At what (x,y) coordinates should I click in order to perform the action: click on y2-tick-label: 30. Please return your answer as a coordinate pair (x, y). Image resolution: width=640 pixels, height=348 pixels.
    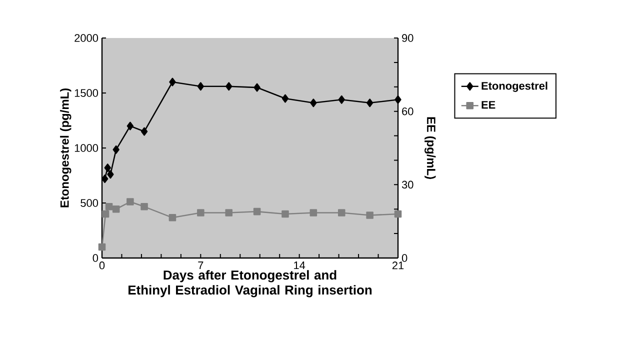
    Looking at the image, I should click on (408, 184).